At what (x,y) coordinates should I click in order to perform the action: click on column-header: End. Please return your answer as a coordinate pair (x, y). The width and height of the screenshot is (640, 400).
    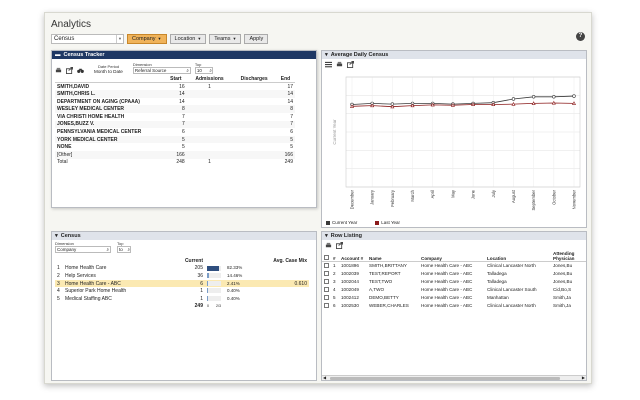
    Looking at the image, I should click on (285, 79).